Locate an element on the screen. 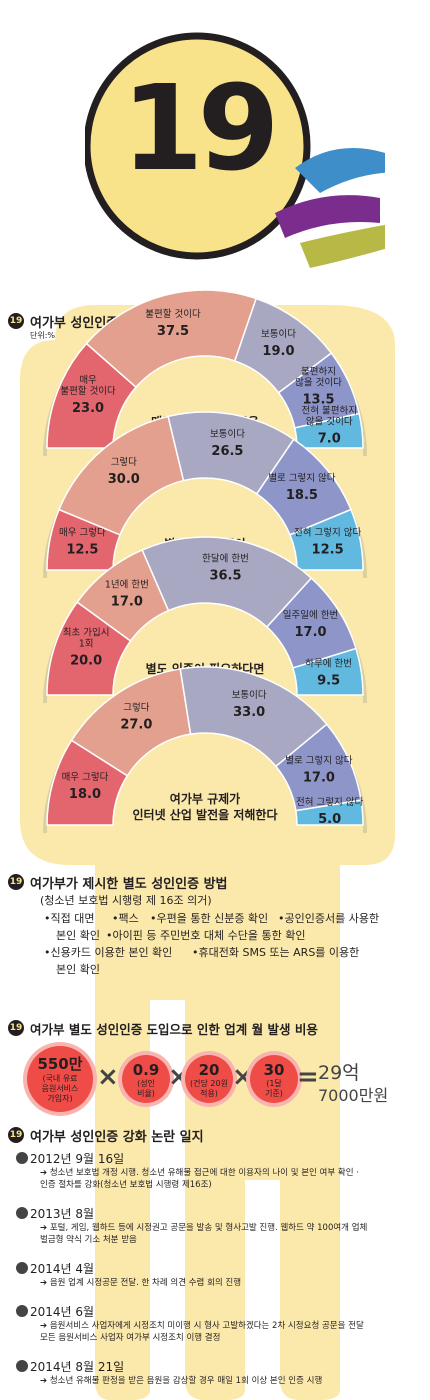 Image resolution: width=430 pixels, height=1400 pixels. slice-label: 1년에 한번 is located at coordinates (127, 584).